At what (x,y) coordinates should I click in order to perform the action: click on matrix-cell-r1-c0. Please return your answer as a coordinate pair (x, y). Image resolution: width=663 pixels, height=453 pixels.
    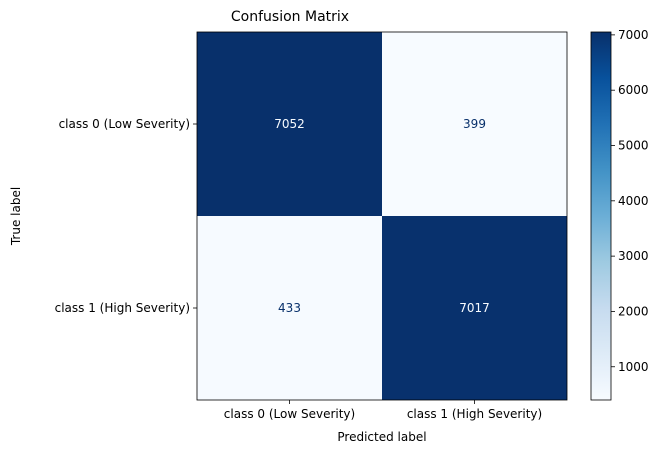
    Looking at the image, I should click on (289, 308).